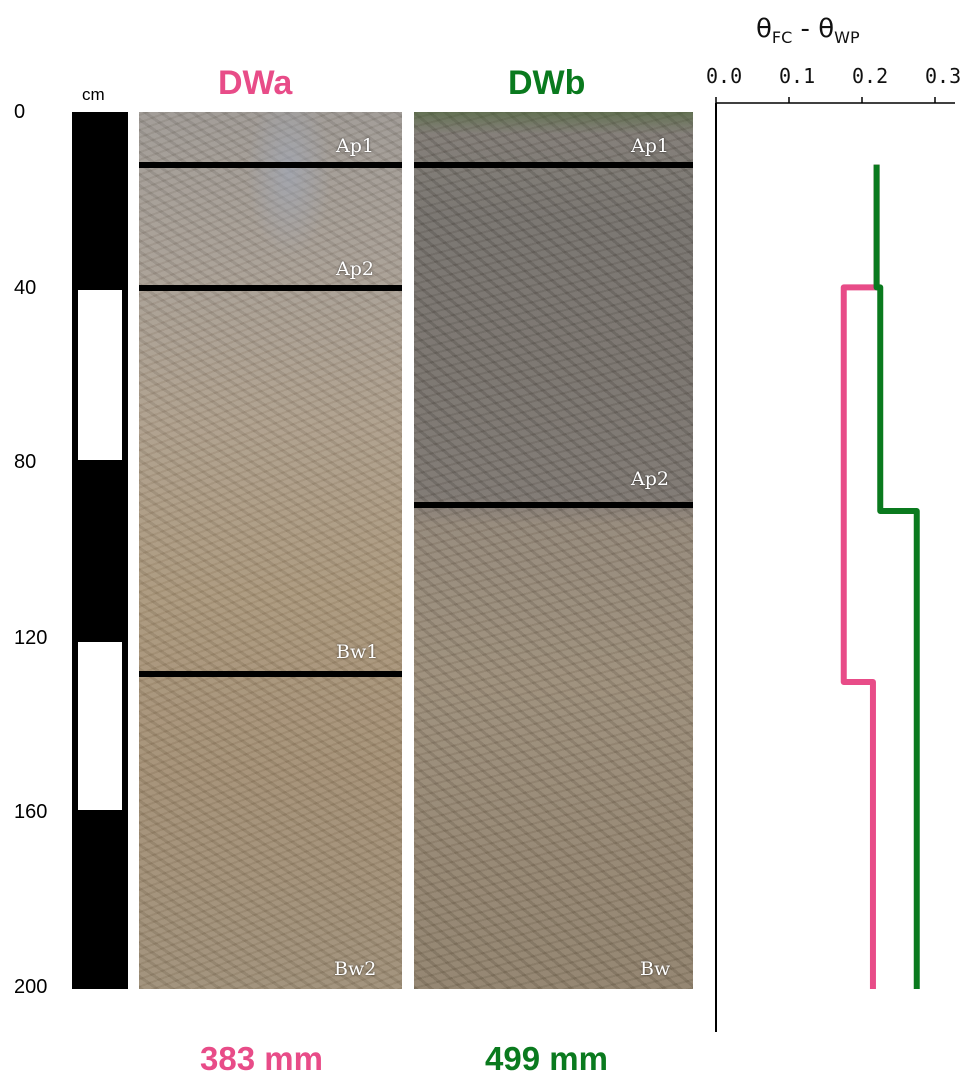 The height and width of the screenshot is (1088, 974). What do you see at coordinates (724, 76) in the screenshot?
I see `x-tick-label-0: 0.0` at bounding box center [724, 76].